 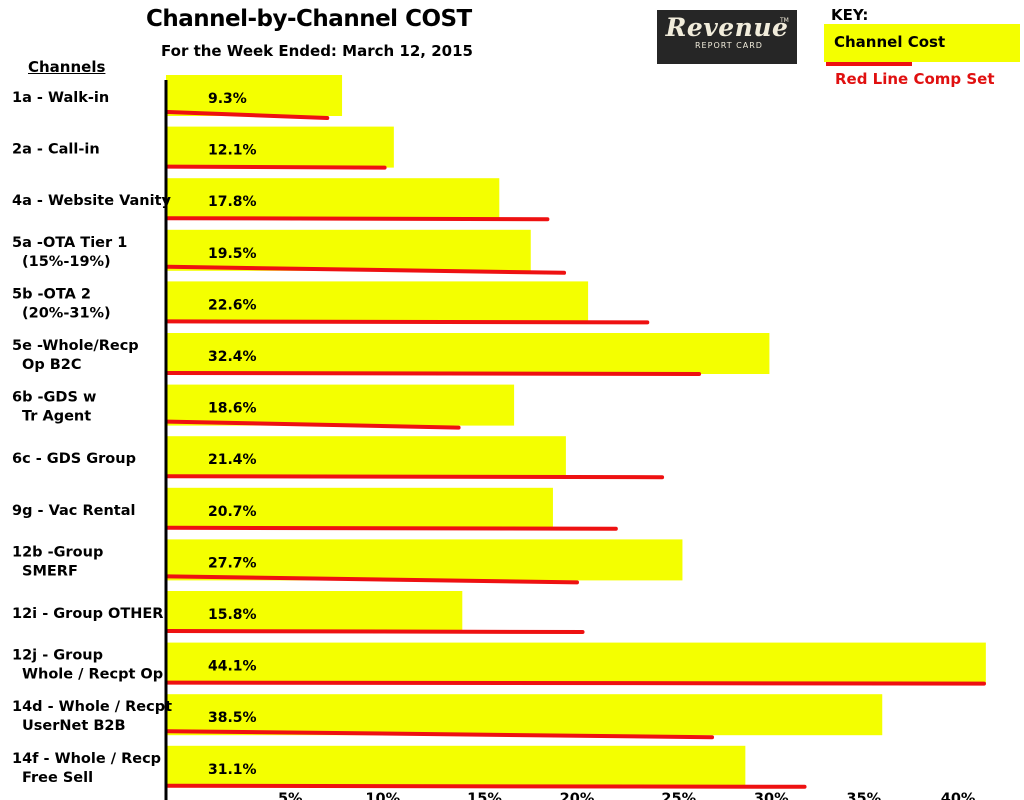 I want to click on bar-value-label: 27.7%, so click(x=232, y=563).